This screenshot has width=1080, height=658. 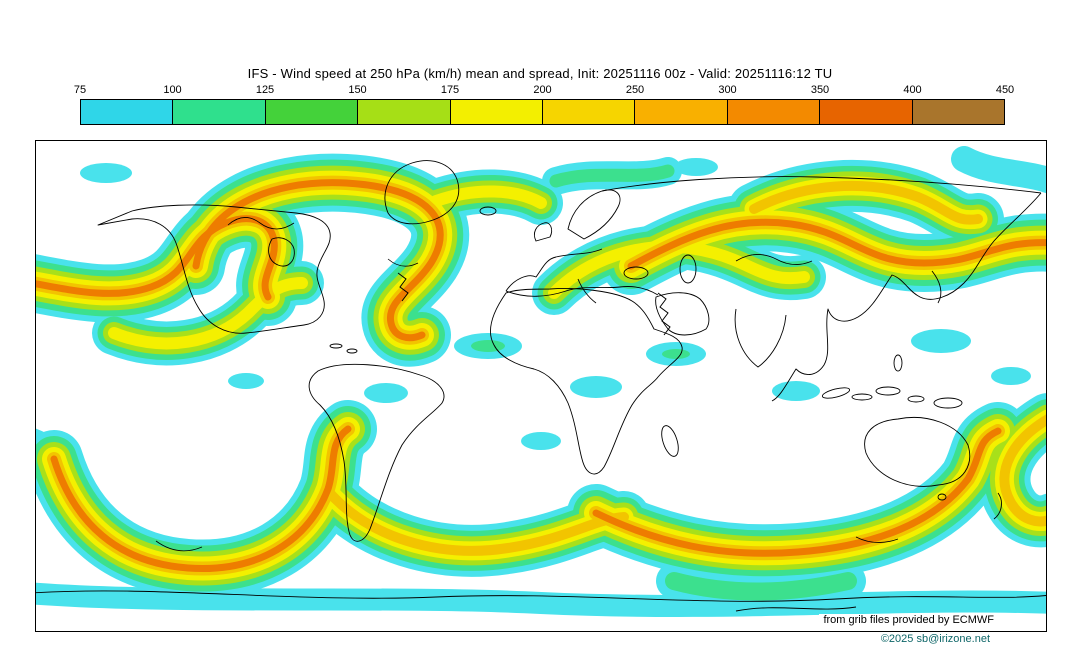 I want to click on tick-label: 250, so click(x=635, y=90).